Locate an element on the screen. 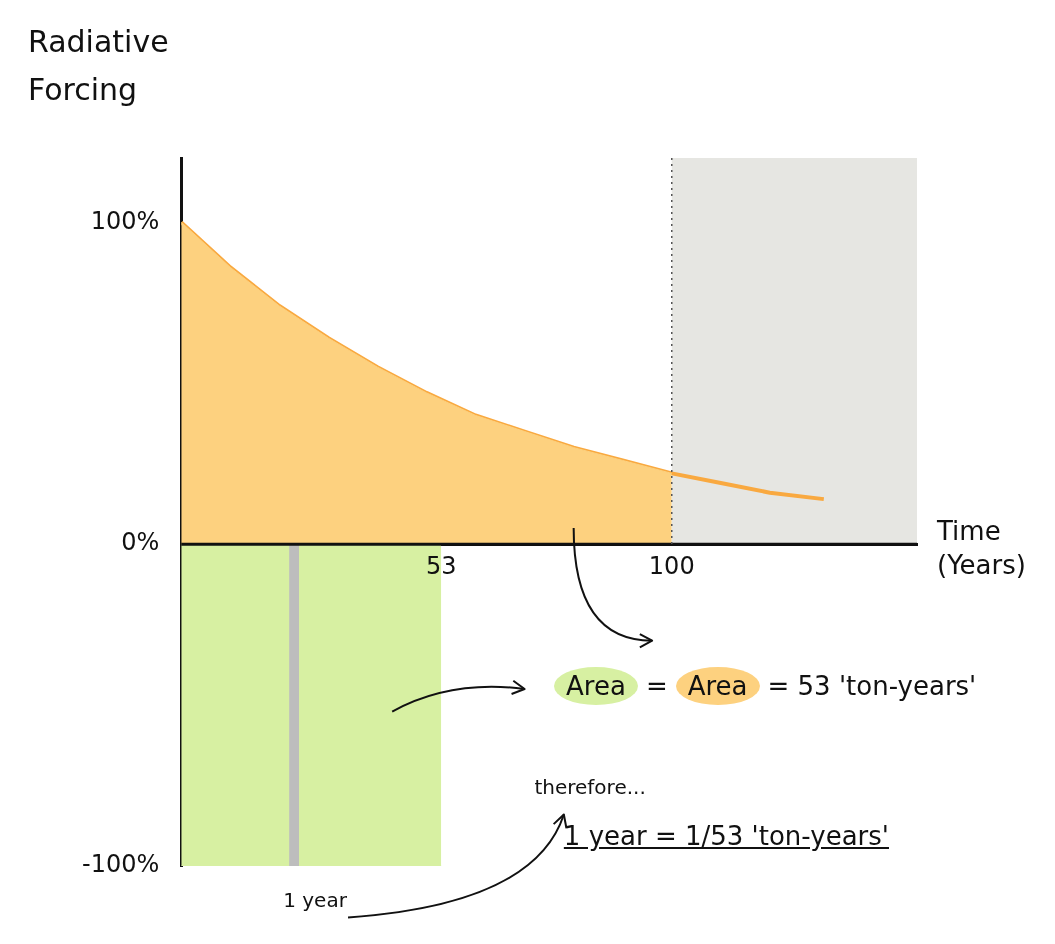  y-tick-label: -100% is located at coordinates (120, 864).